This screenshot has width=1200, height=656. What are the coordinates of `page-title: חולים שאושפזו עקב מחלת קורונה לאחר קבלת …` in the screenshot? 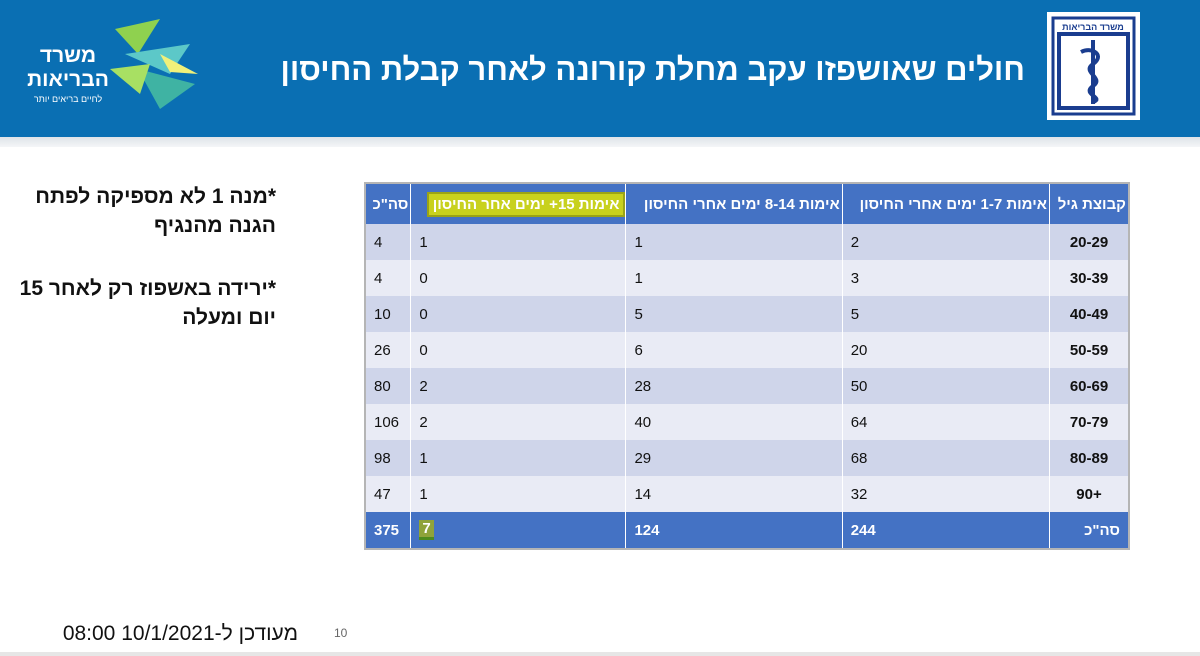 It's located at (652, 69).